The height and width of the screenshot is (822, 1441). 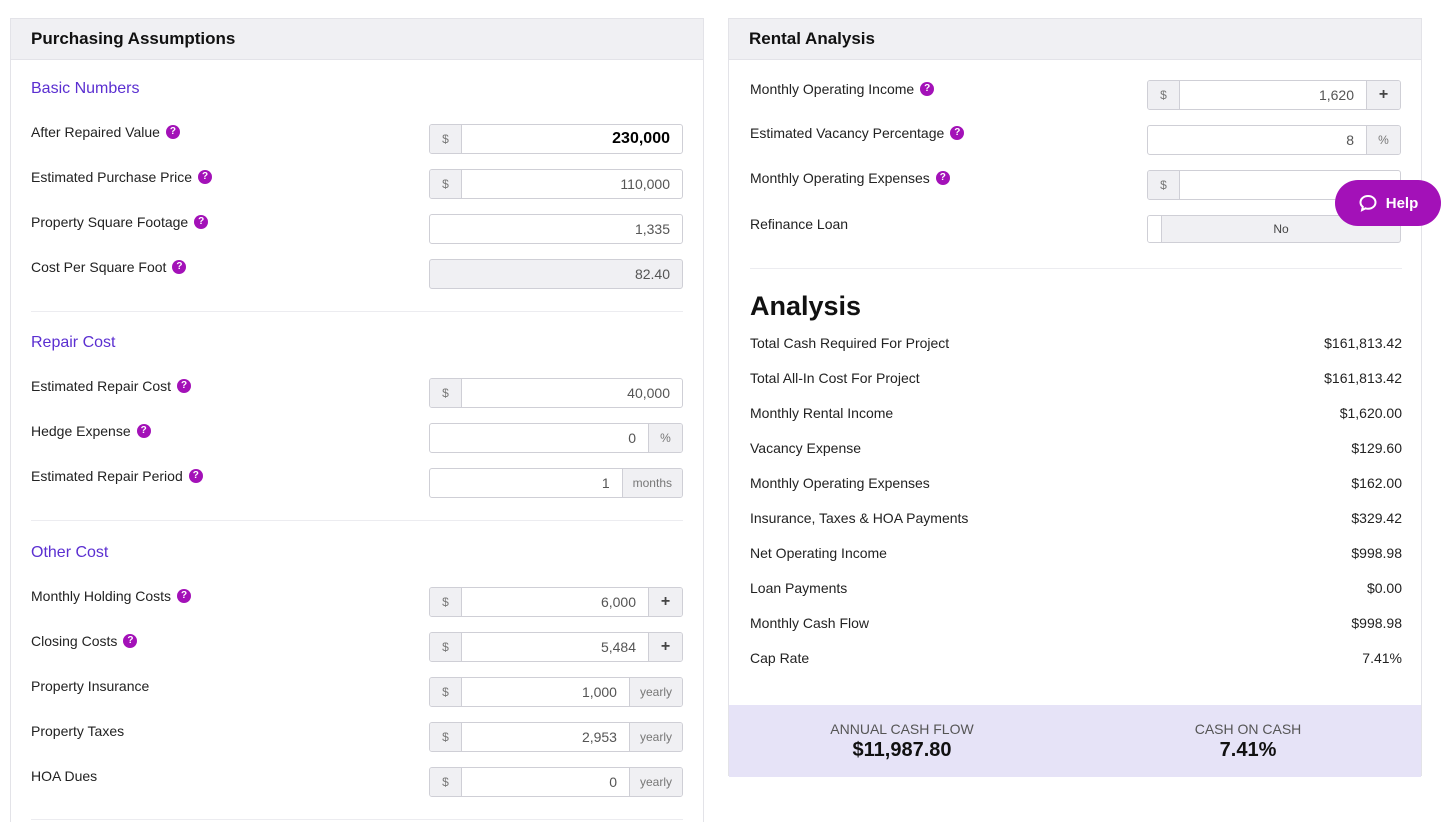 I want to click on annual-cash-flow-value: $11,987.80, so click(x=902, y=749).